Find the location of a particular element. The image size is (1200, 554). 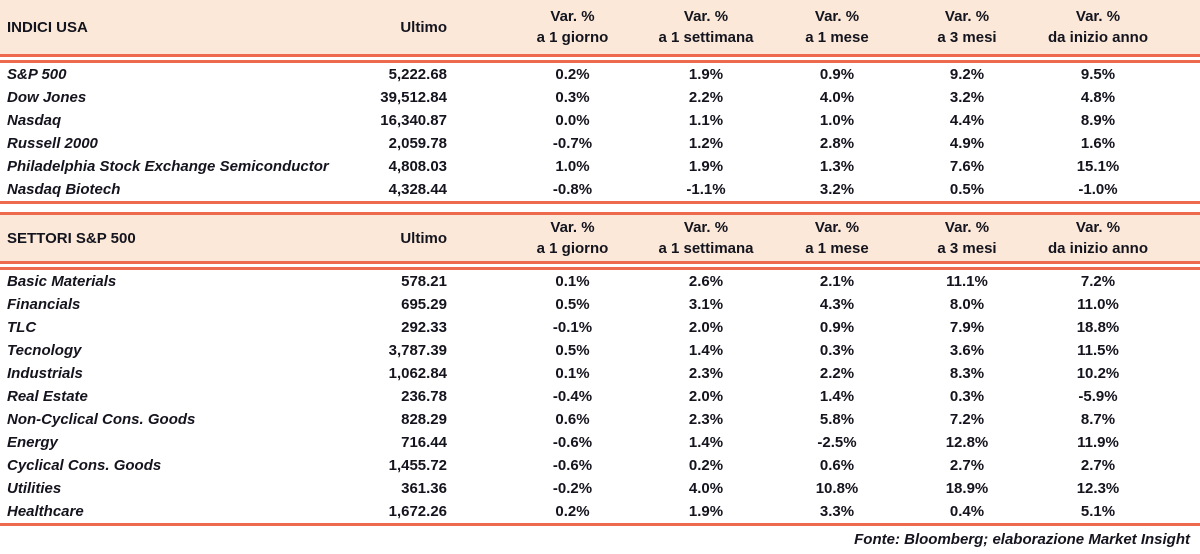

var-1w-cell: 1.9% is located at coordinates (706, 74).